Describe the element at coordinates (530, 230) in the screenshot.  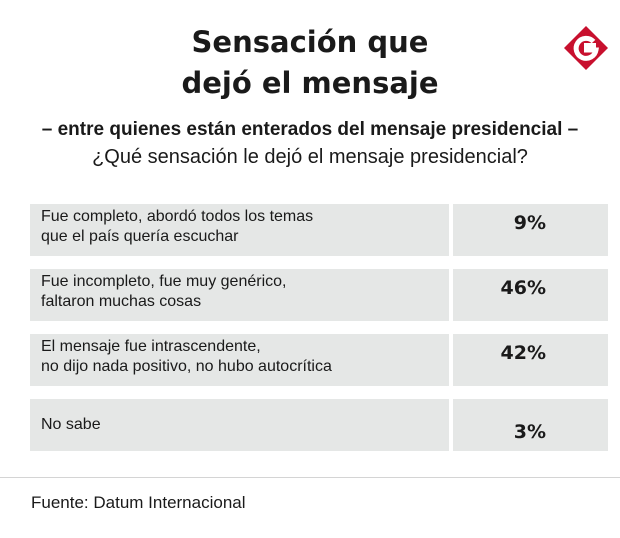
I see `row-value: 9%` at that location.